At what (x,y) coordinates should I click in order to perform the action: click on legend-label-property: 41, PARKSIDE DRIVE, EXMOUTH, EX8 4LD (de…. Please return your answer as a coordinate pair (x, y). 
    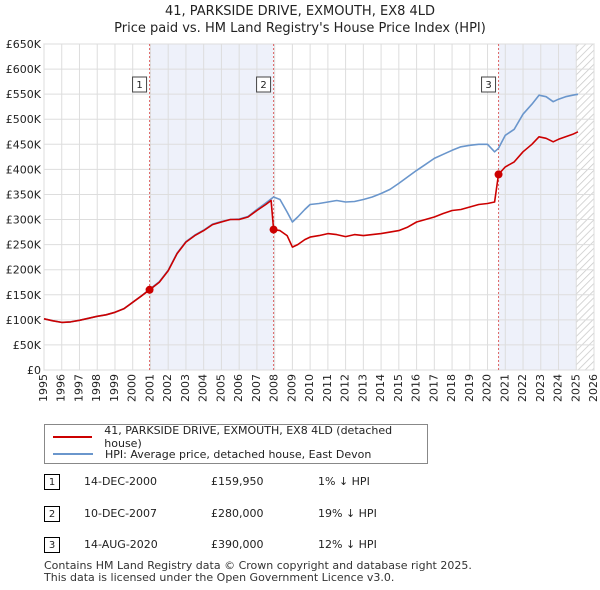
    Looking at the image, I should click on (248, 437).